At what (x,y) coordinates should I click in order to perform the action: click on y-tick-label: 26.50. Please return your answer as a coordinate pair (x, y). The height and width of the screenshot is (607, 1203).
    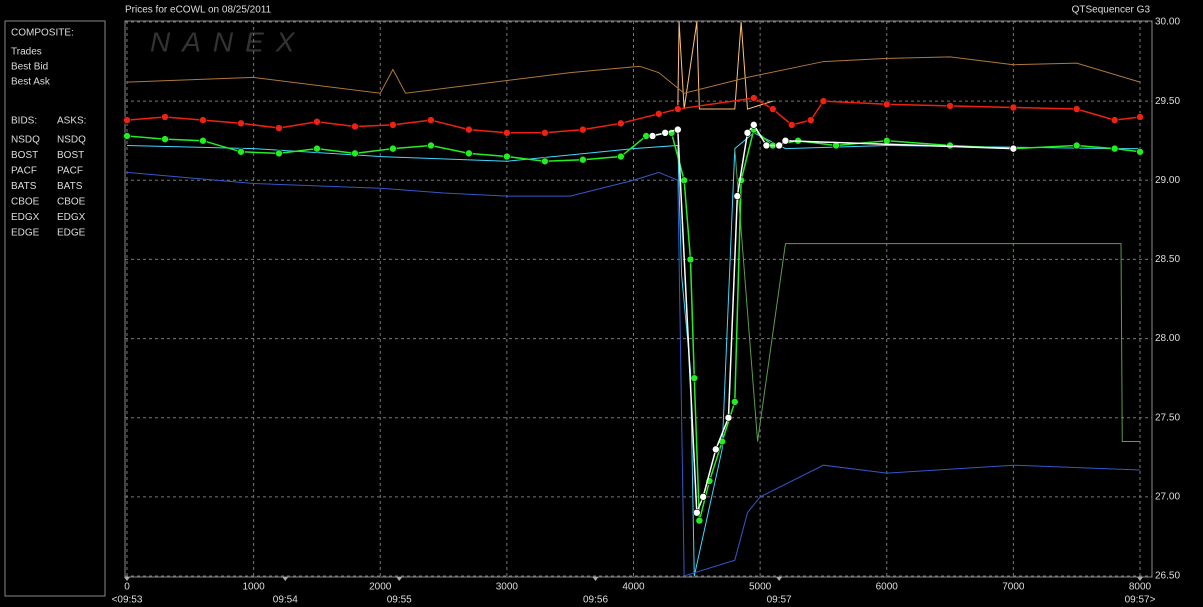
    Looking at the image, I should click on (1167, 576).